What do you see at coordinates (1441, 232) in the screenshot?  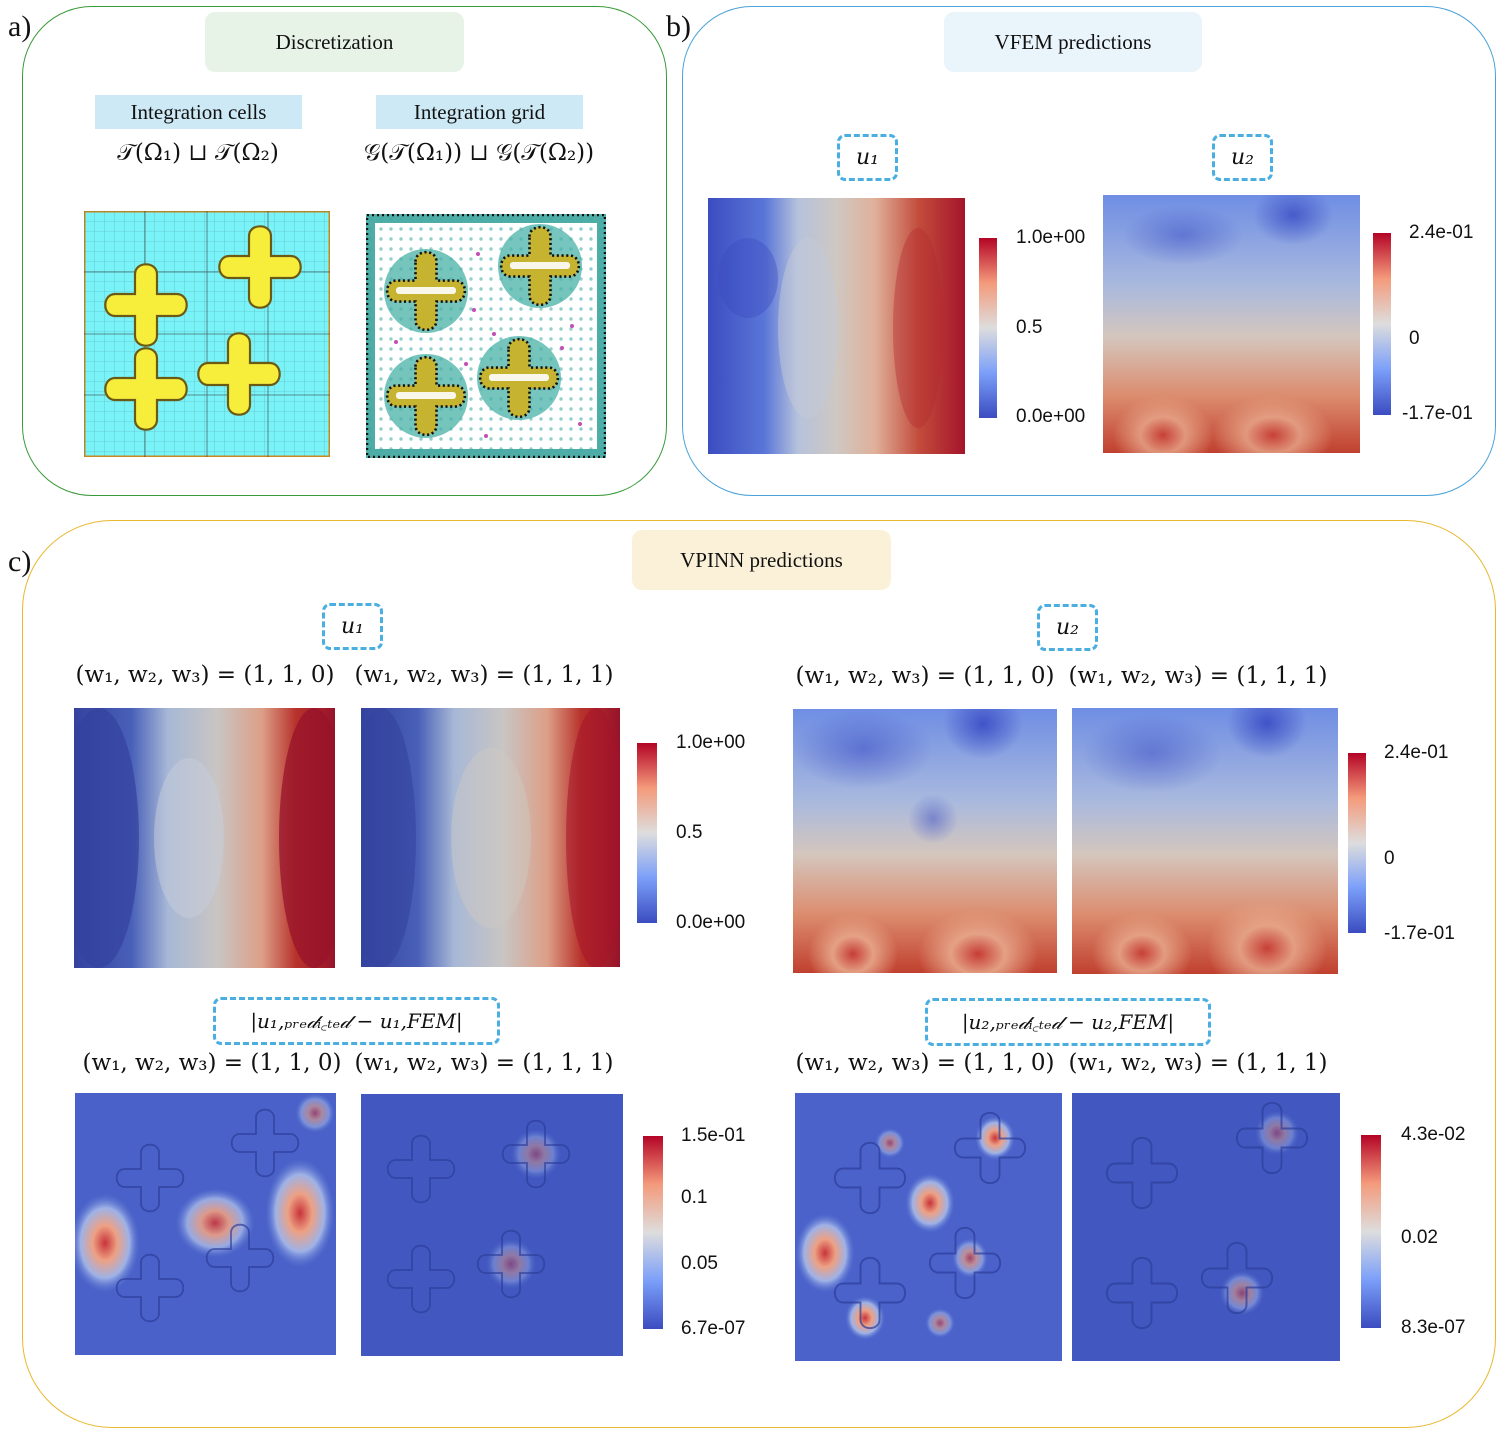 I see `vfem-u2-tick-max: 2.4e-01` at bounding box center [1441, 232].